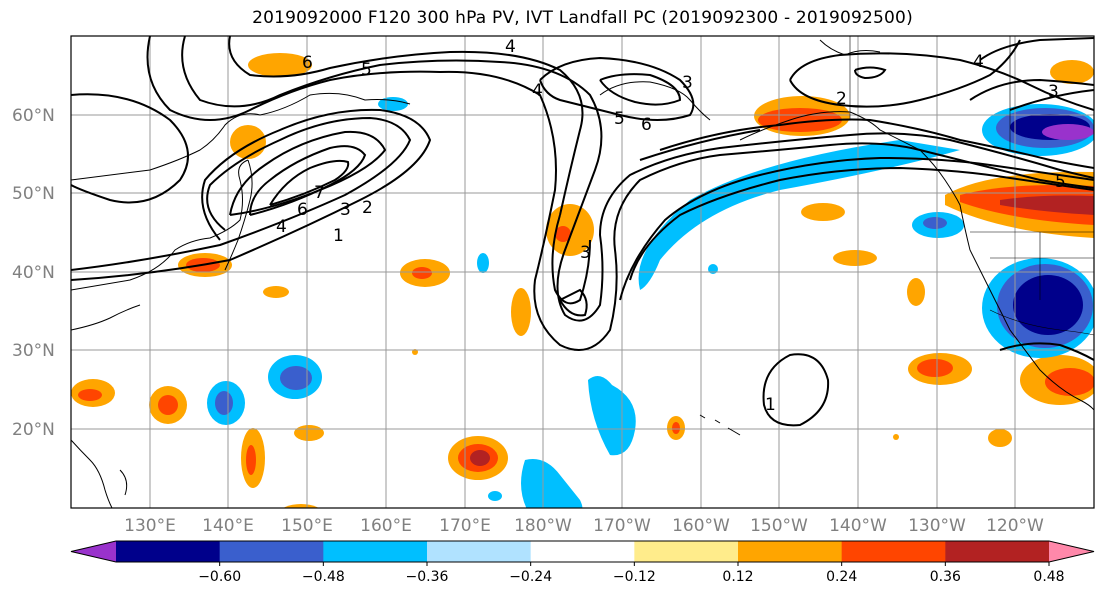 The width and height of the screenshot is (1105, 601). Describe the element at coordinates (622, 526) in the screenshot. I see `lon-label: 170°W` at that location.